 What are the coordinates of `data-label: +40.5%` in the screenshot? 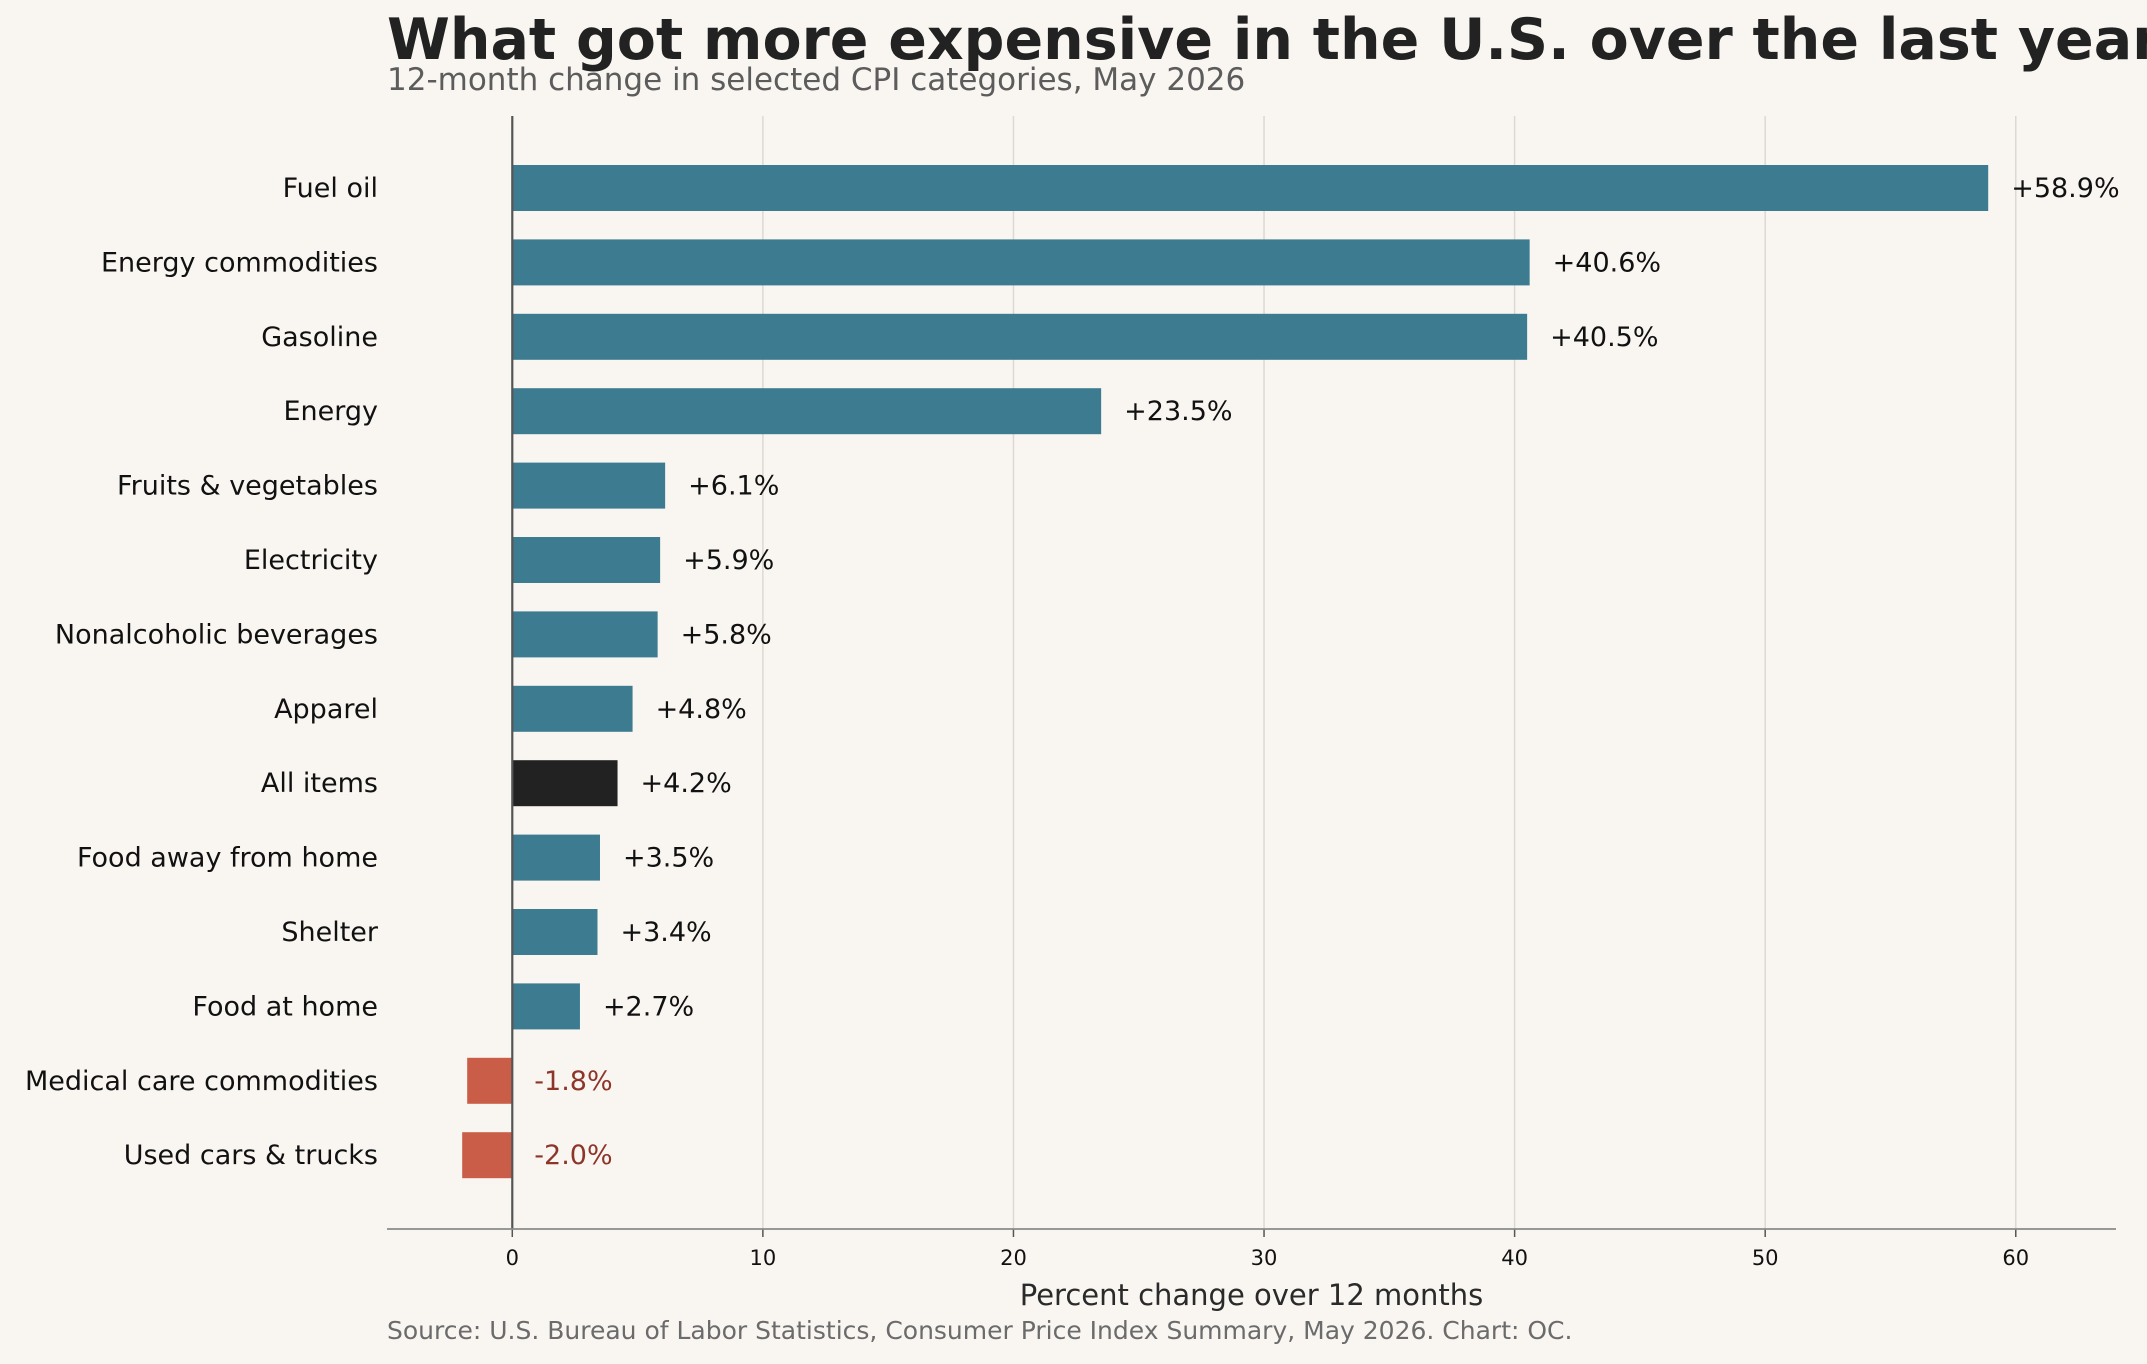 It's located at (1604, 337).